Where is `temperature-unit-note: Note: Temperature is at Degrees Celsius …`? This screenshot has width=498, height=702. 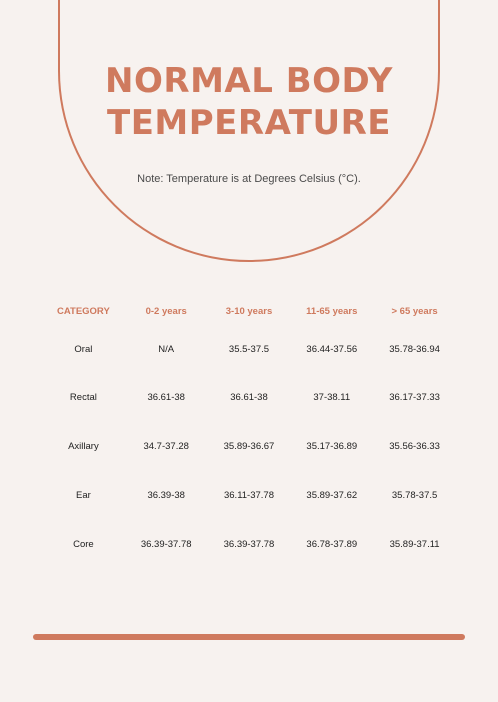 temperature-unit-note: Note: Temperature is at Degrees Celsius … is located at coordinates (249, 179).